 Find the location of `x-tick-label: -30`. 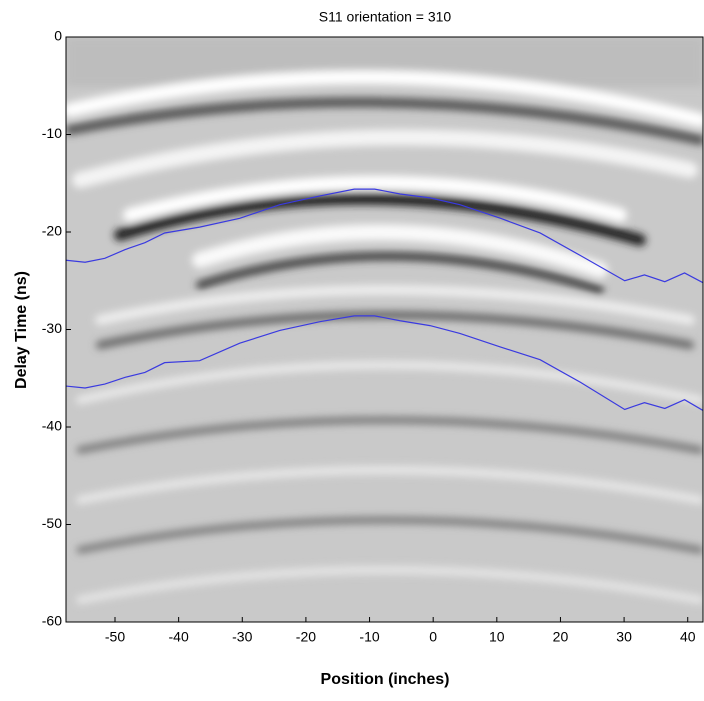

x-tick-label: -30 is located at coordinates (242, 637).